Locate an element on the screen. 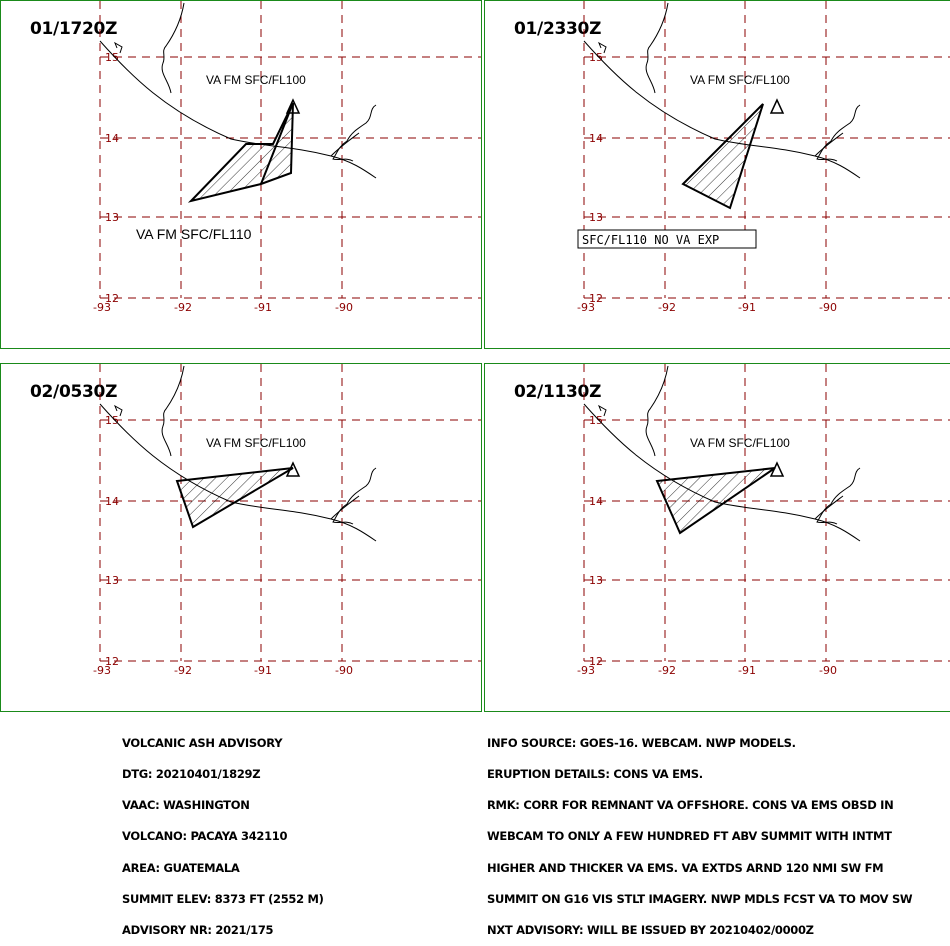 The width and height of the screenshot is (950, 946). advisory-line: ERUPTION DETAILS: CONS VA EMS. is located at coordinates (595, 774).